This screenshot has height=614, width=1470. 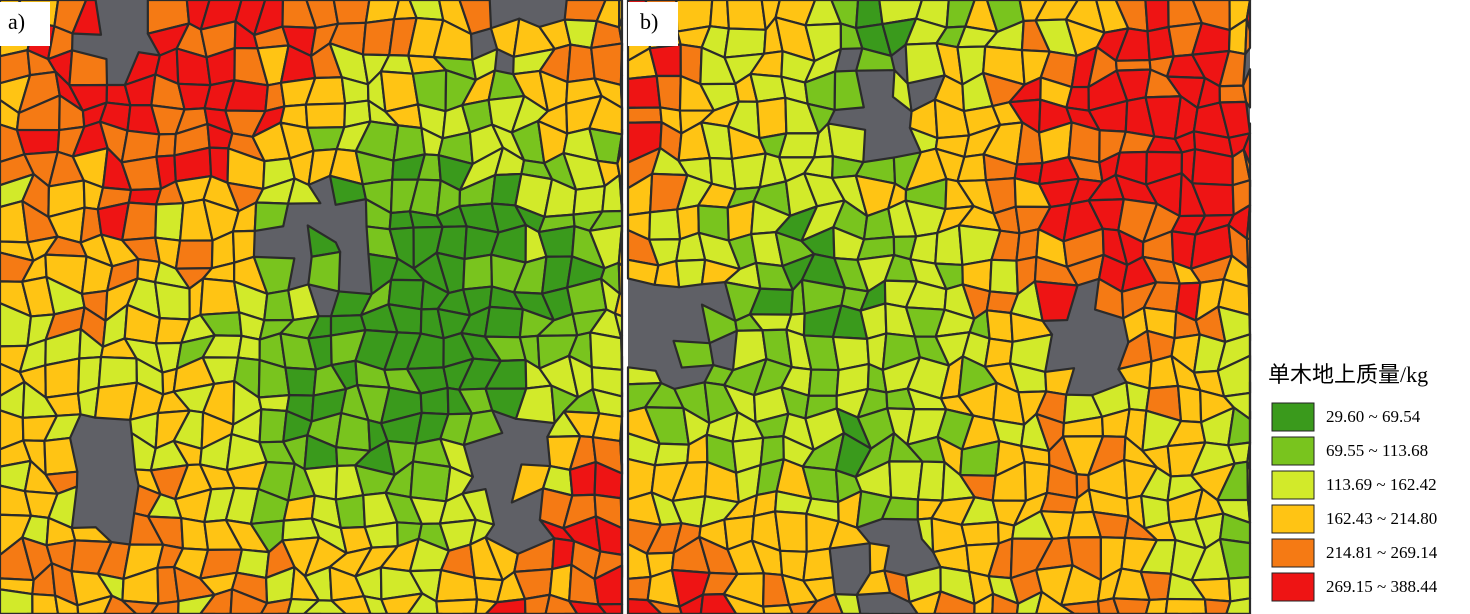 I want to click on label-box, so click(x=653, y=24).